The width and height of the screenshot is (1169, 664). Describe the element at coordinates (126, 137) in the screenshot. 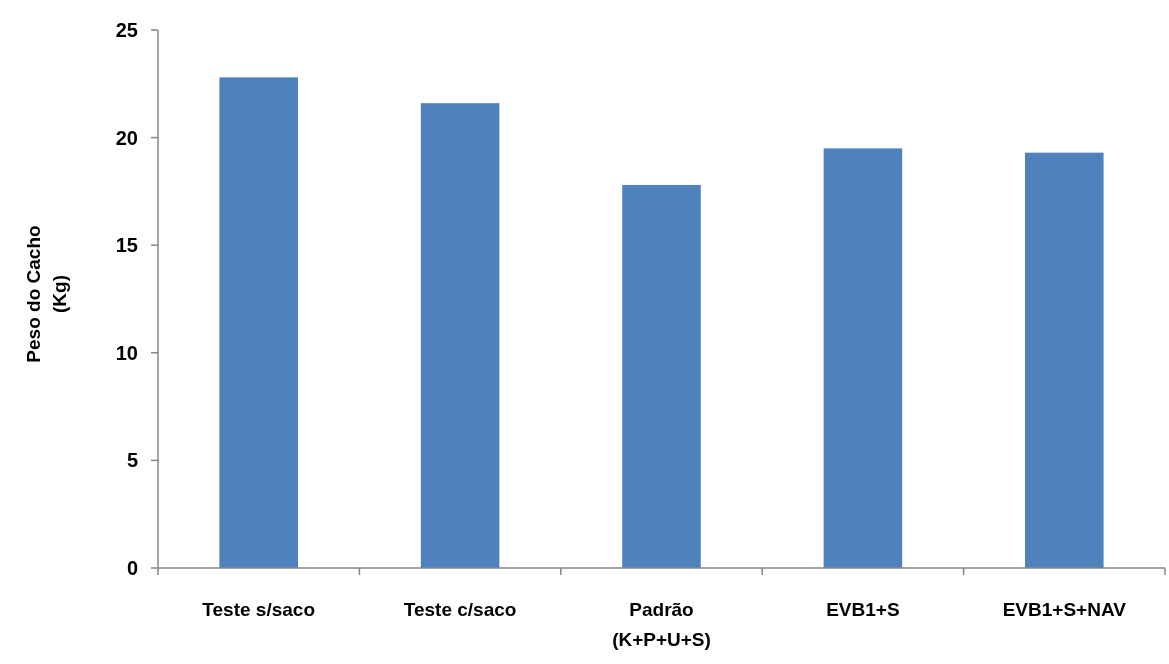

I see `y-tick-label: 20` at that location.